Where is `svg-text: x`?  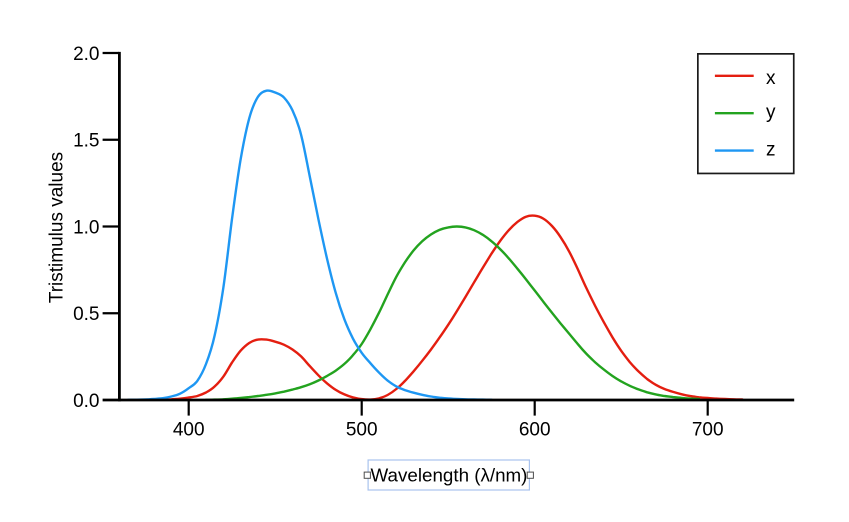
svg-text: x is located at coordinates (771, 78).